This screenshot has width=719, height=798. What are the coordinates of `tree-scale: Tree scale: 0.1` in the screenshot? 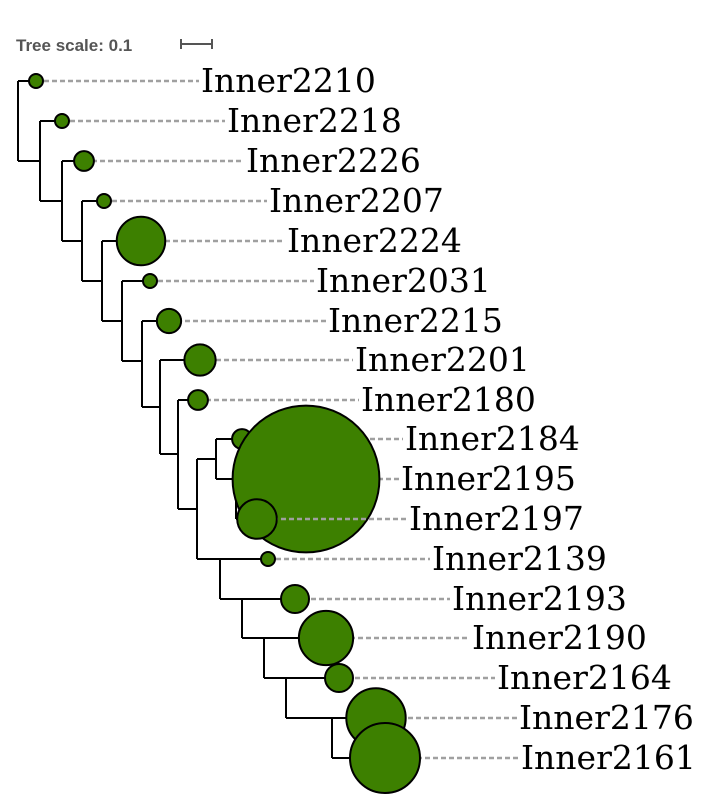 It's located at (114, 45).